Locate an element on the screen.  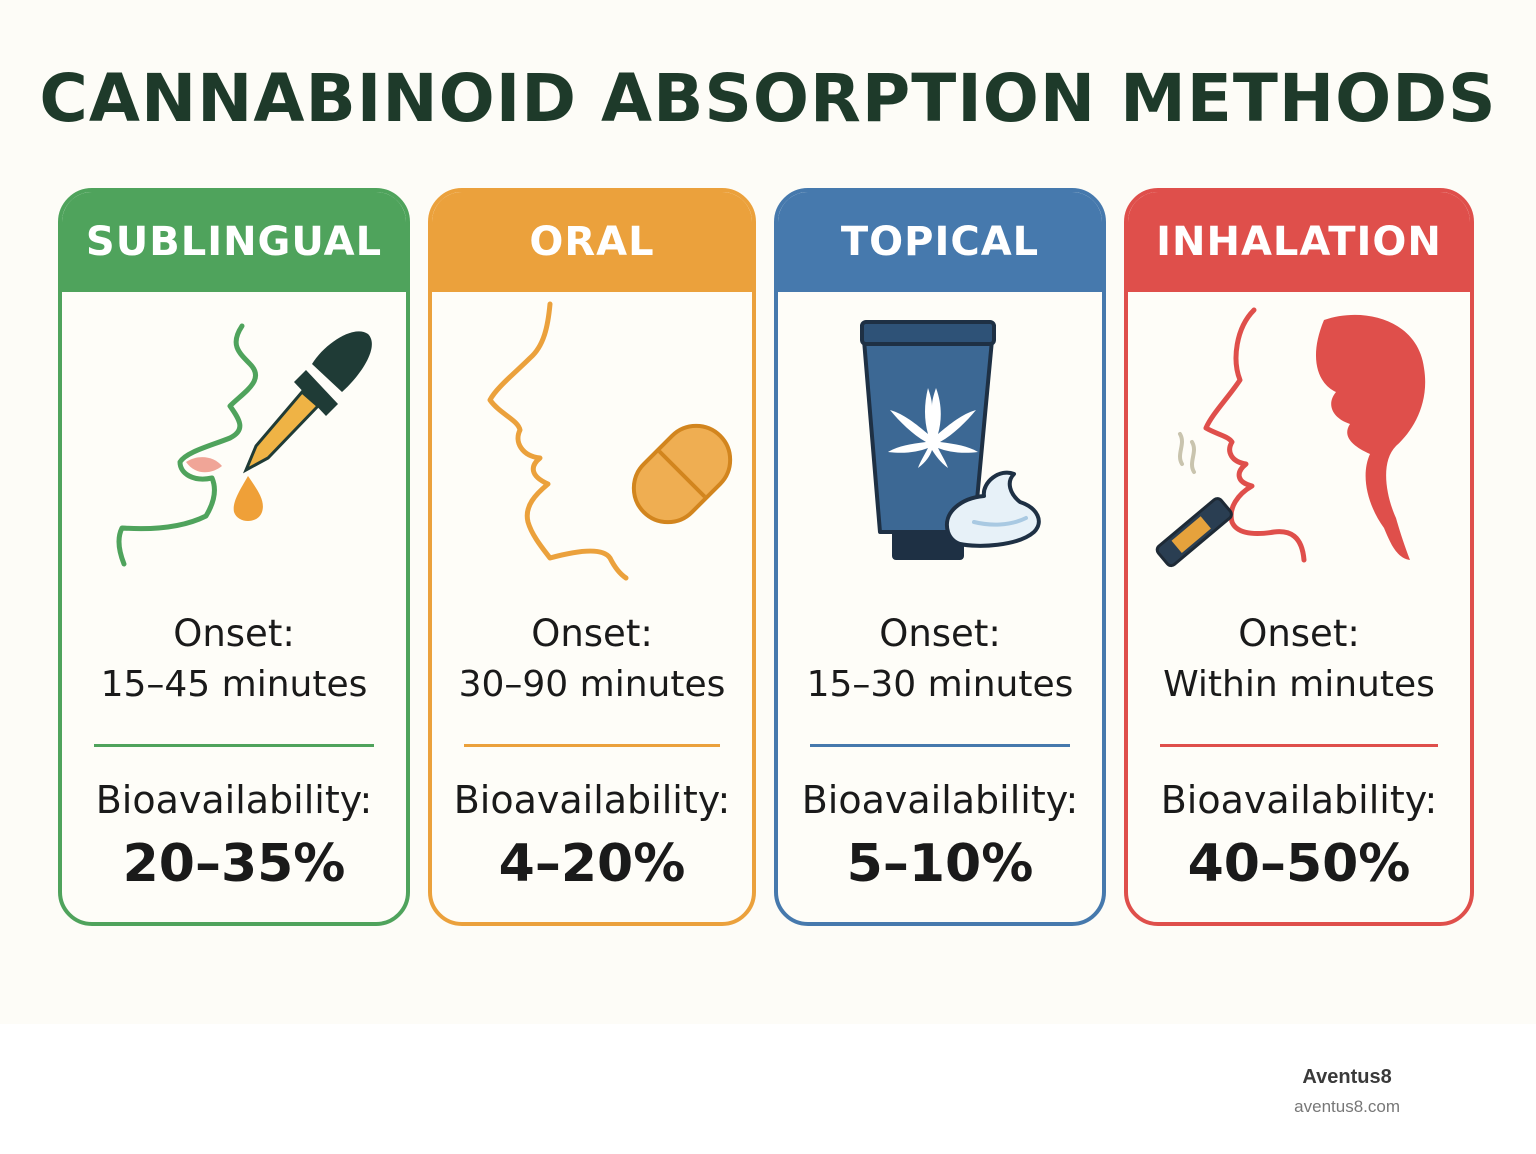
bioavailability-value: 4–20% is located at coordinates (592, 864).